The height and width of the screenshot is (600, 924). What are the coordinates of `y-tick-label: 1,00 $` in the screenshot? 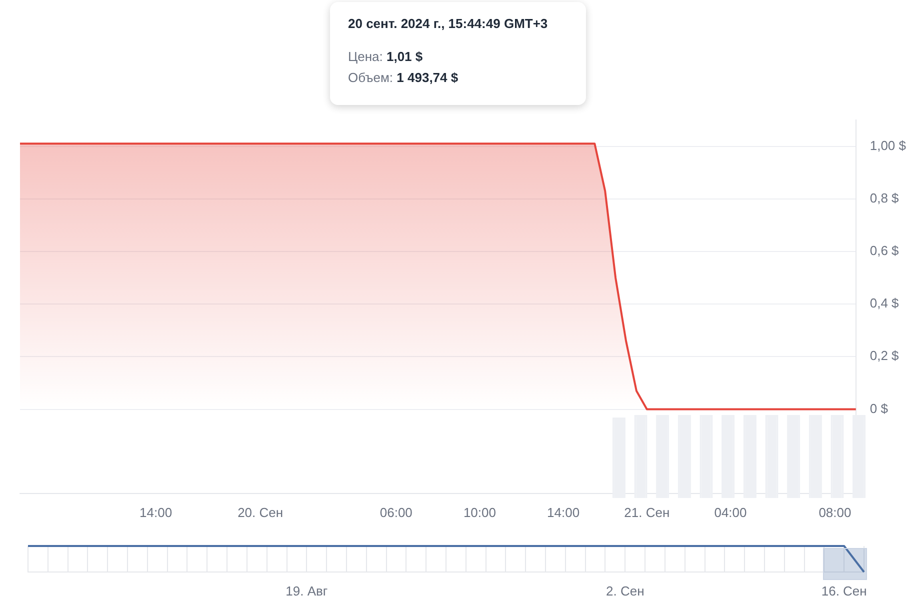 It's located at (888, 145).